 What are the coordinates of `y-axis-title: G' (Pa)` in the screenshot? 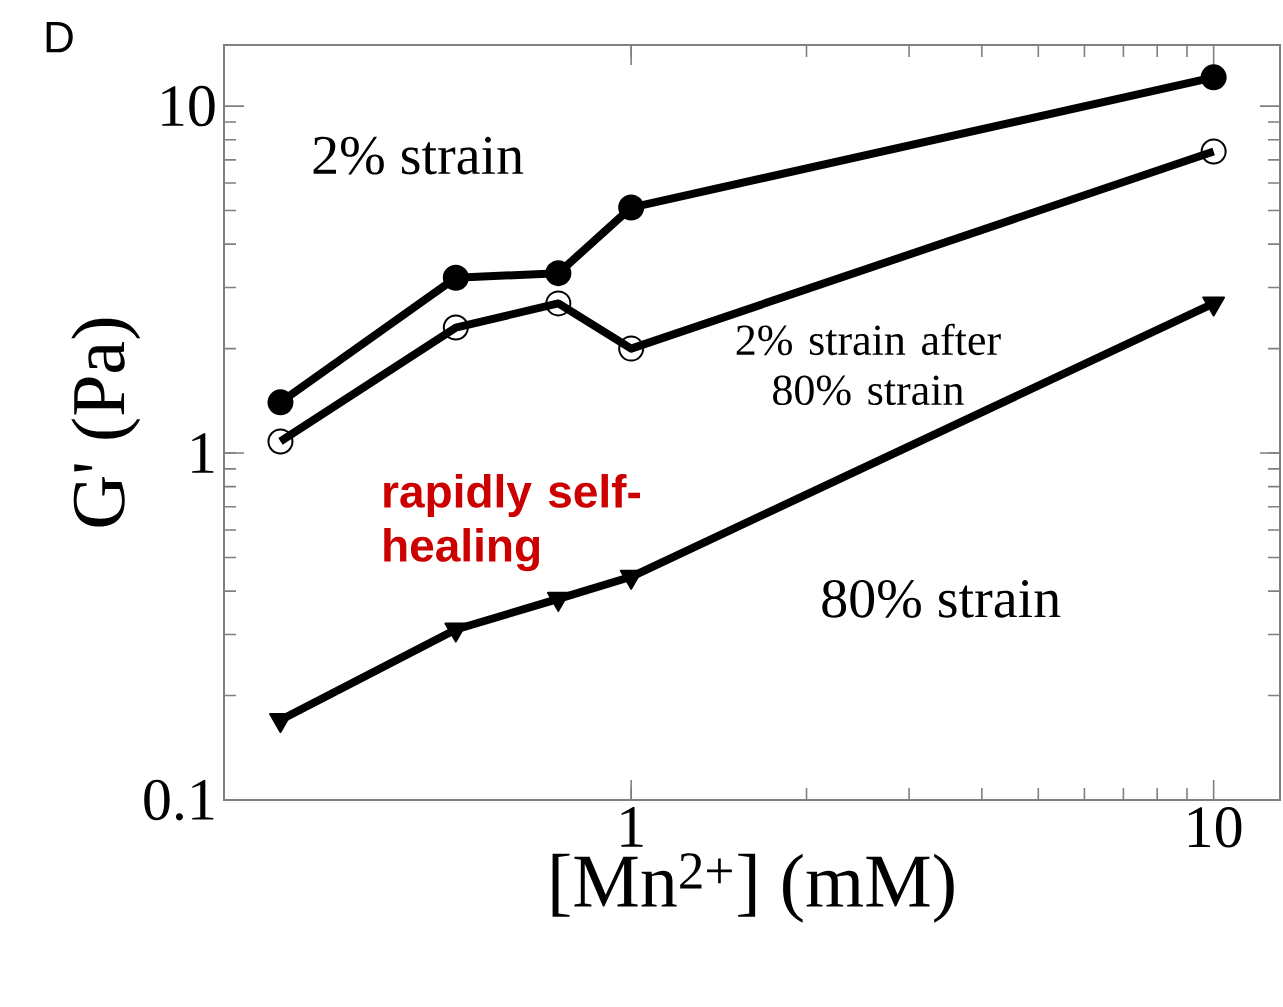 It's located at (106, 422).